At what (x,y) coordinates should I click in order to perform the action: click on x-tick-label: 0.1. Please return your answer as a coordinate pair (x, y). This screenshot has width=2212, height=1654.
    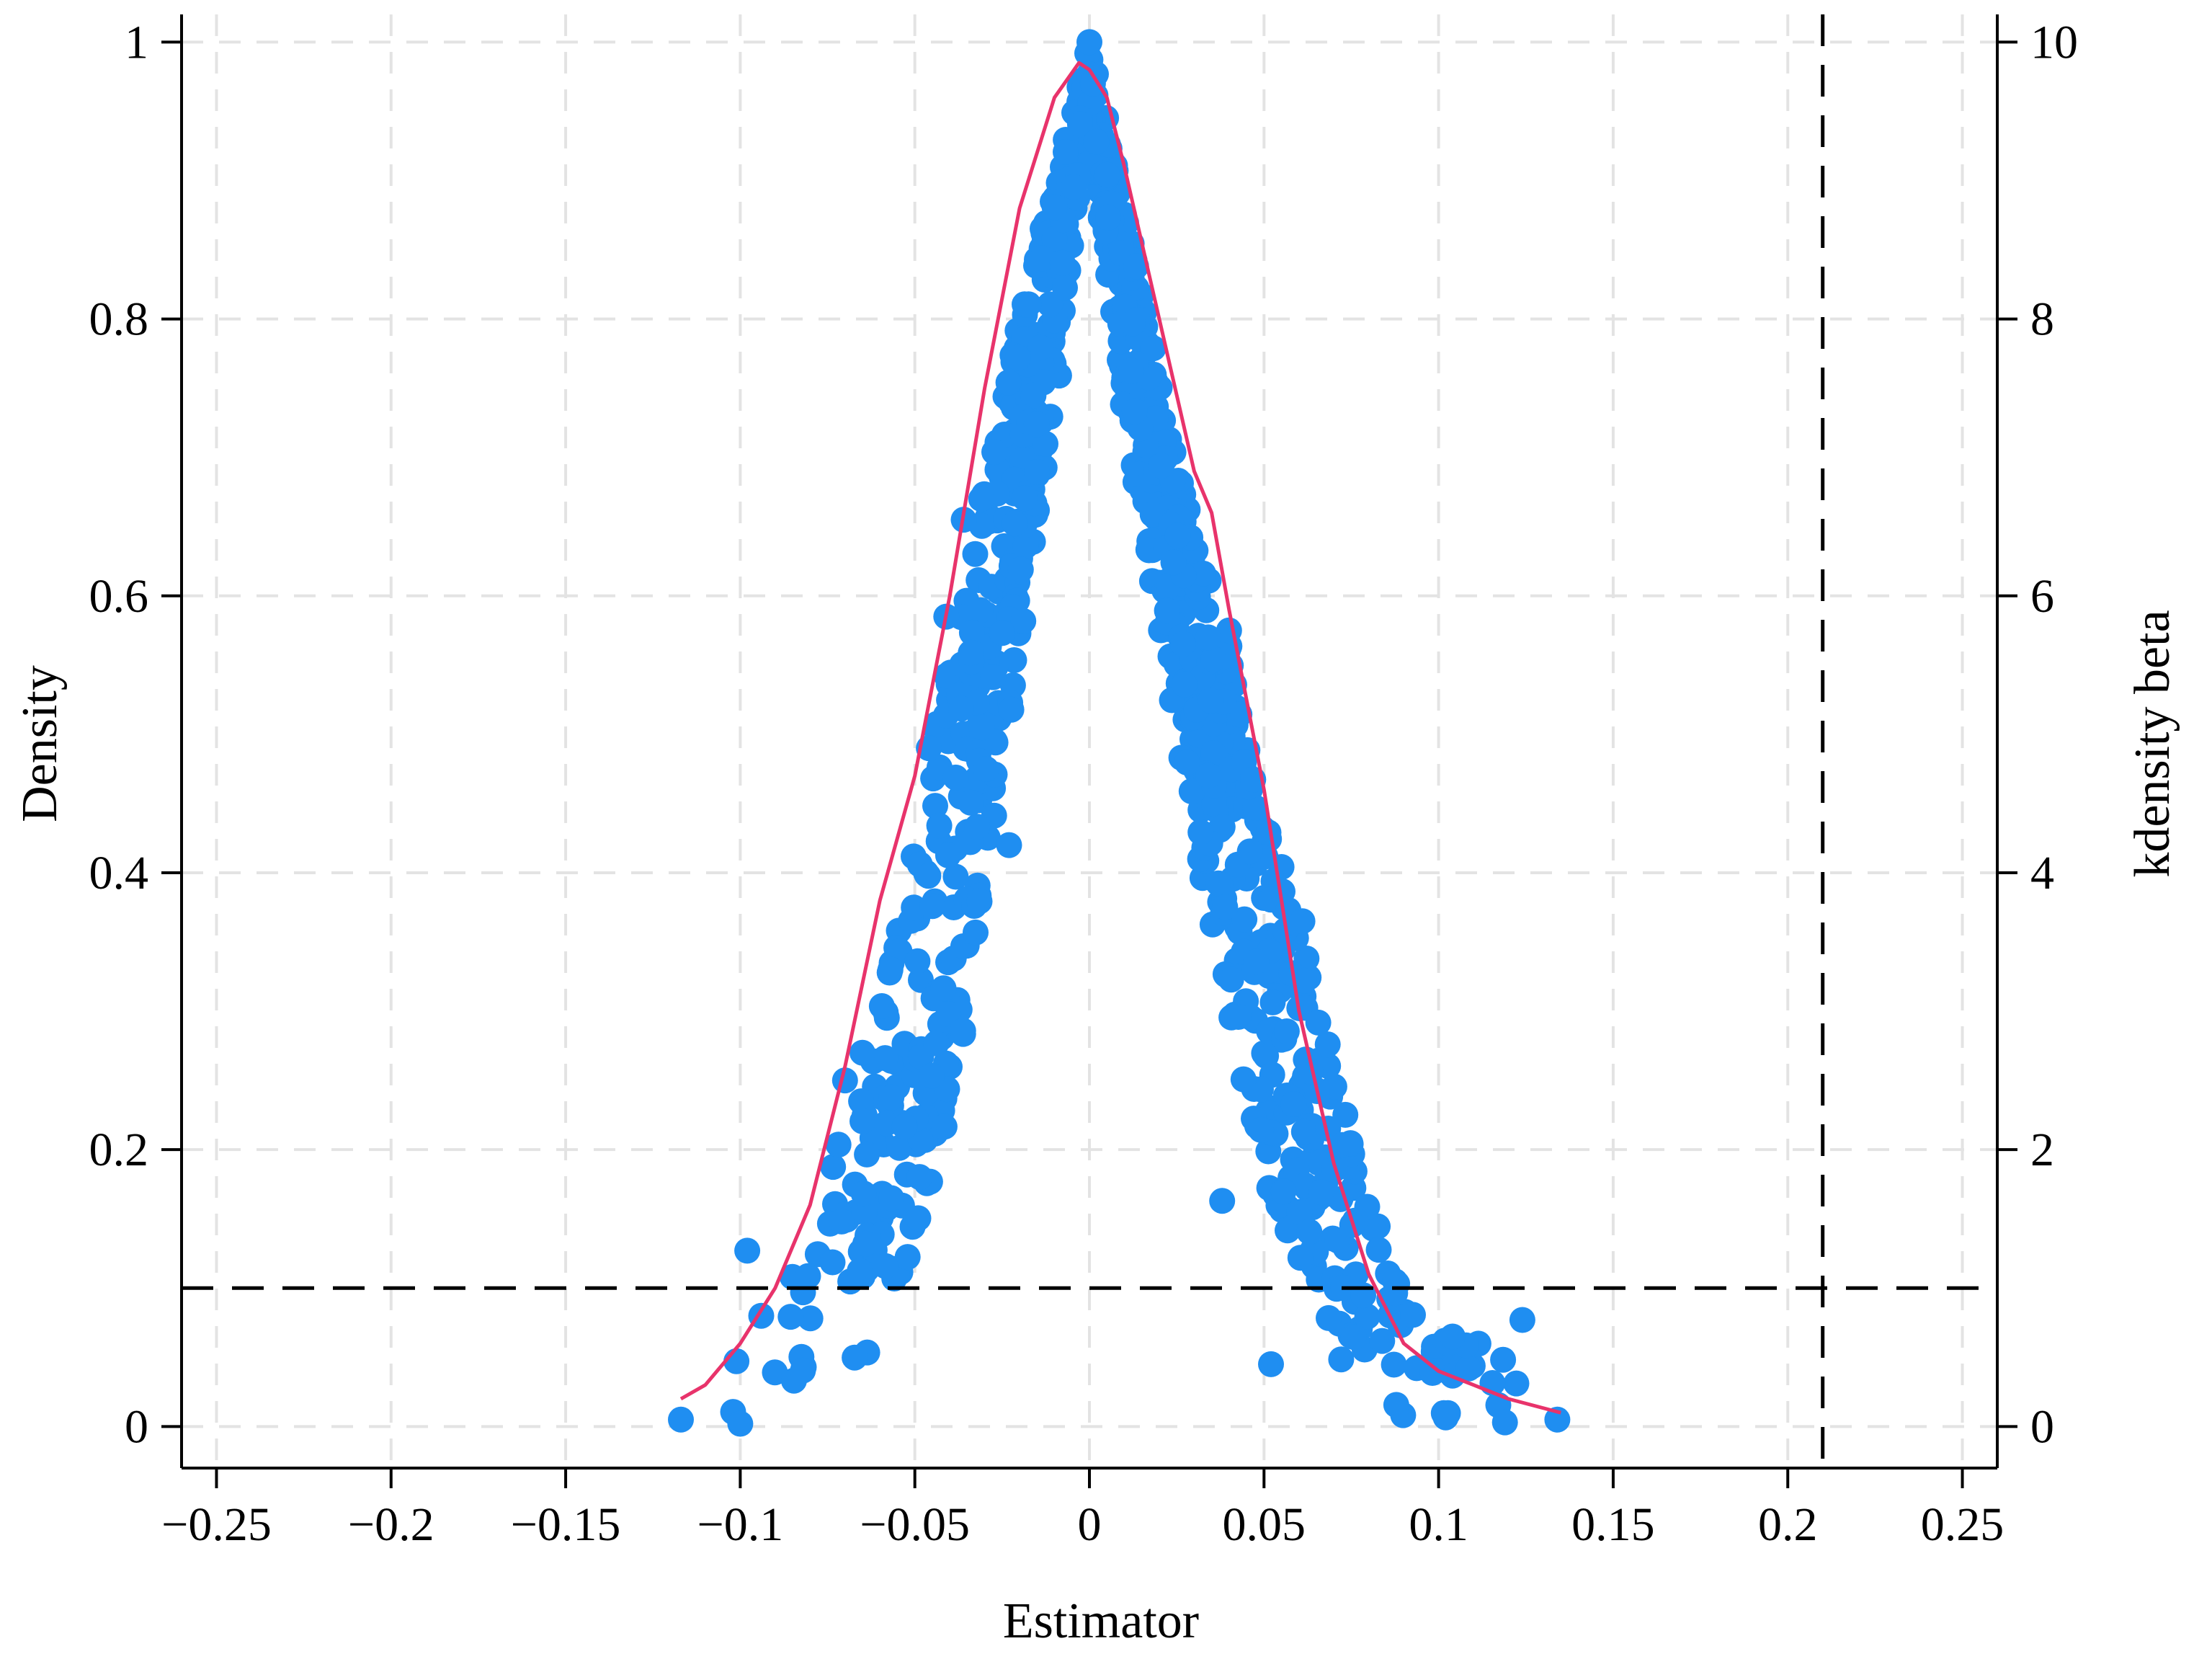
    Looking at the image, I should click on (1438, 1524).